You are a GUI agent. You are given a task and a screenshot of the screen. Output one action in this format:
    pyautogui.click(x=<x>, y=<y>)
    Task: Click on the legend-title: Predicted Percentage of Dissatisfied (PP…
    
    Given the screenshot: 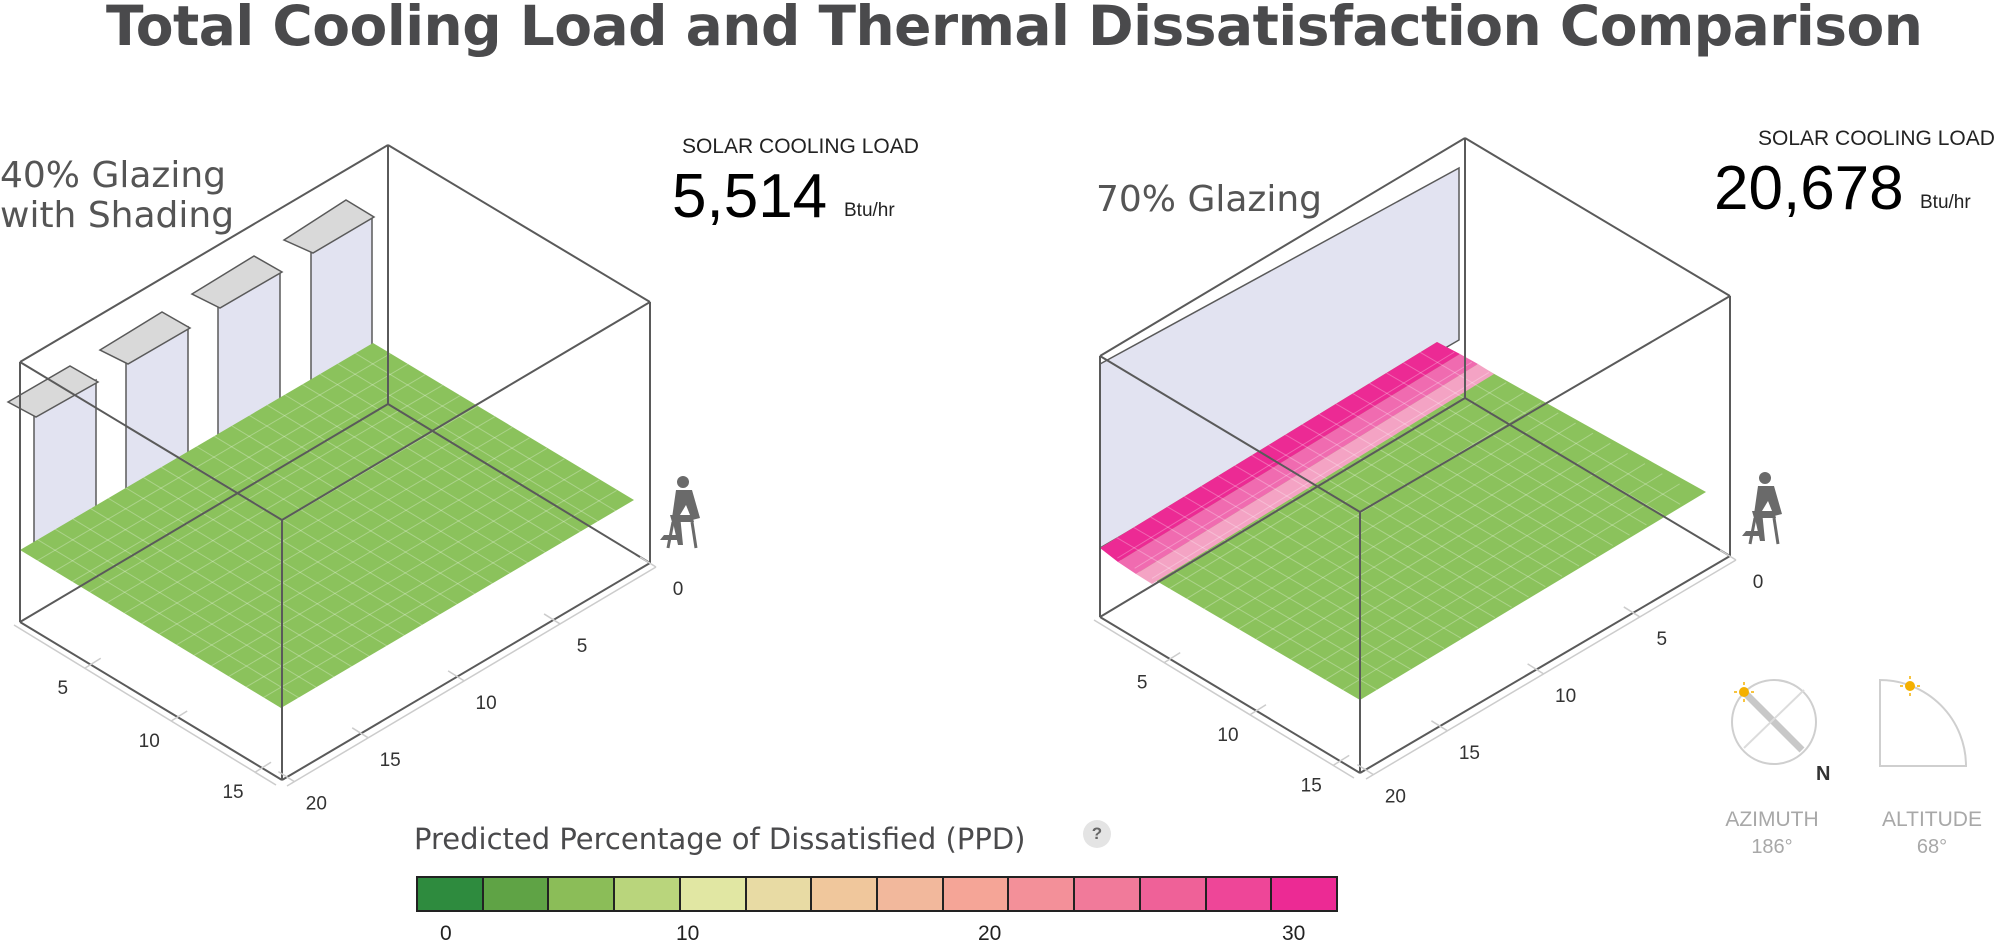 What is the action you would take?
    pyautogui.click(x=720, y=839)
    